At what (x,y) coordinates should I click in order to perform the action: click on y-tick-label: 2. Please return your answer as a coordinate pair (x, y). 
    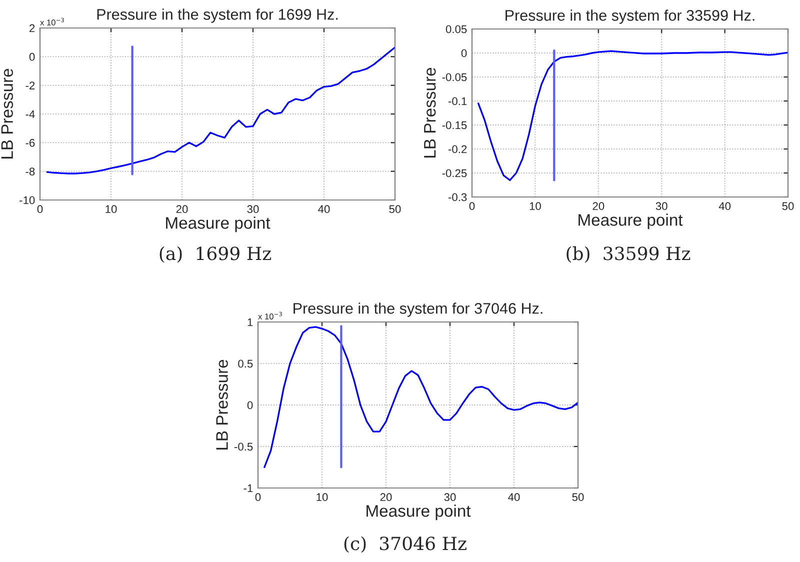
    Looking at the image, I should click on (32, 28).